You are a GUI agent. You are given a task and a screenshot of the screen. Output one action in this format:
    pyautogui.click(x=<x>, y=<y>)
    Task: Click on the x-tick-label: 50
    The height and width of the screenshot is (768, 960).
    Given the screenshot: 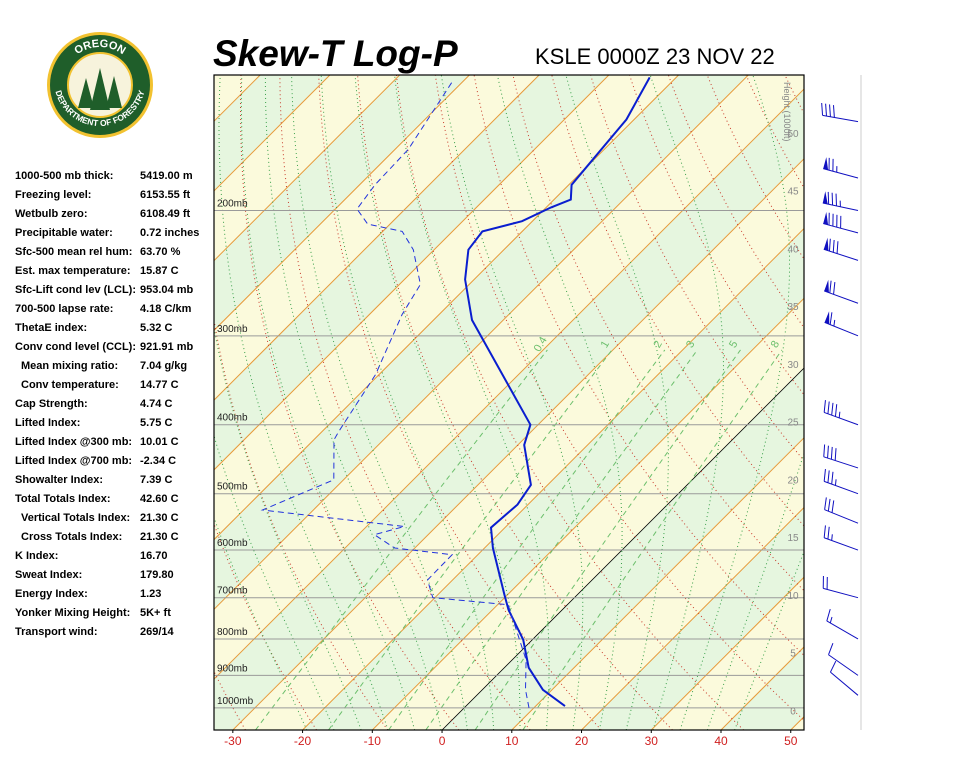 What is the action you would take?
    pyautogui.click(x=791, y=741)
    